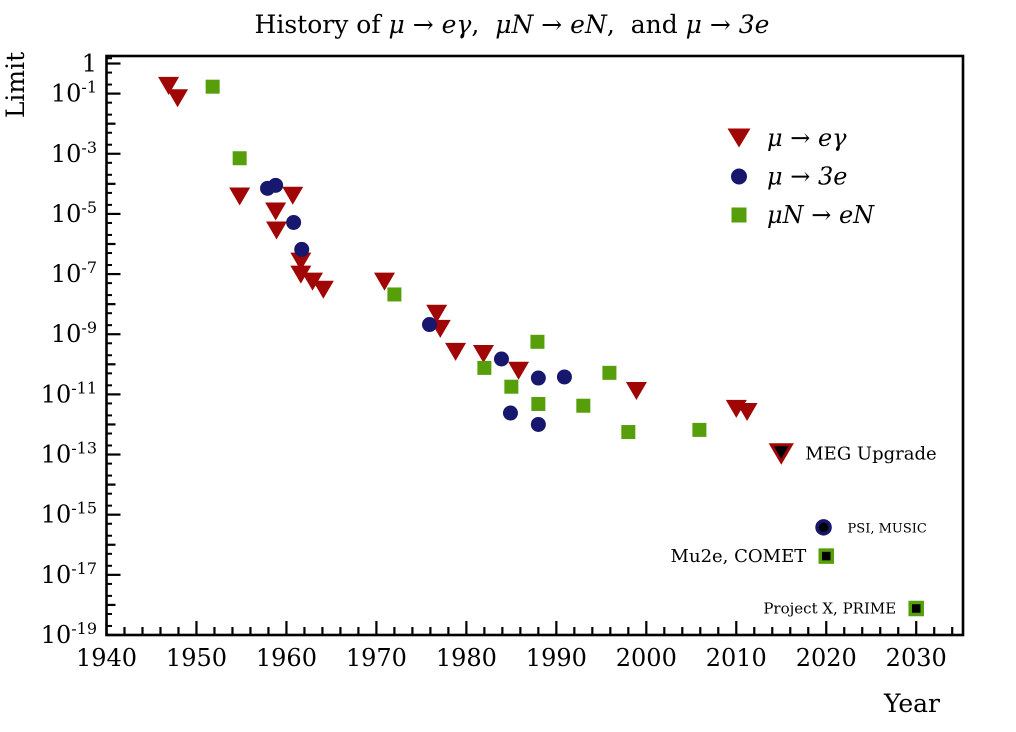 The width and height of the screenshot is (1016, 732). What do you see at coordinates (69, 393) in the screenshot?
I see `y-tick-label: 10⁻¹¹` at bounding box center [69, 393].